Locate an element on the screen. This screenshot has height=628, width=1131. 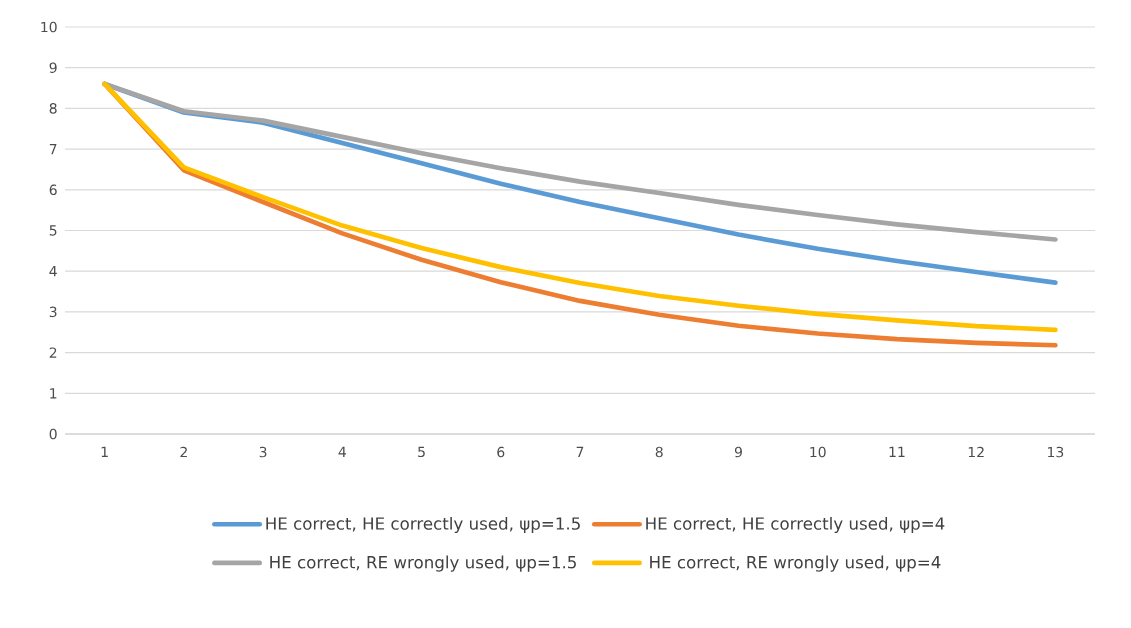
y-tick-label: 6 is located at coordinates (53, 190).